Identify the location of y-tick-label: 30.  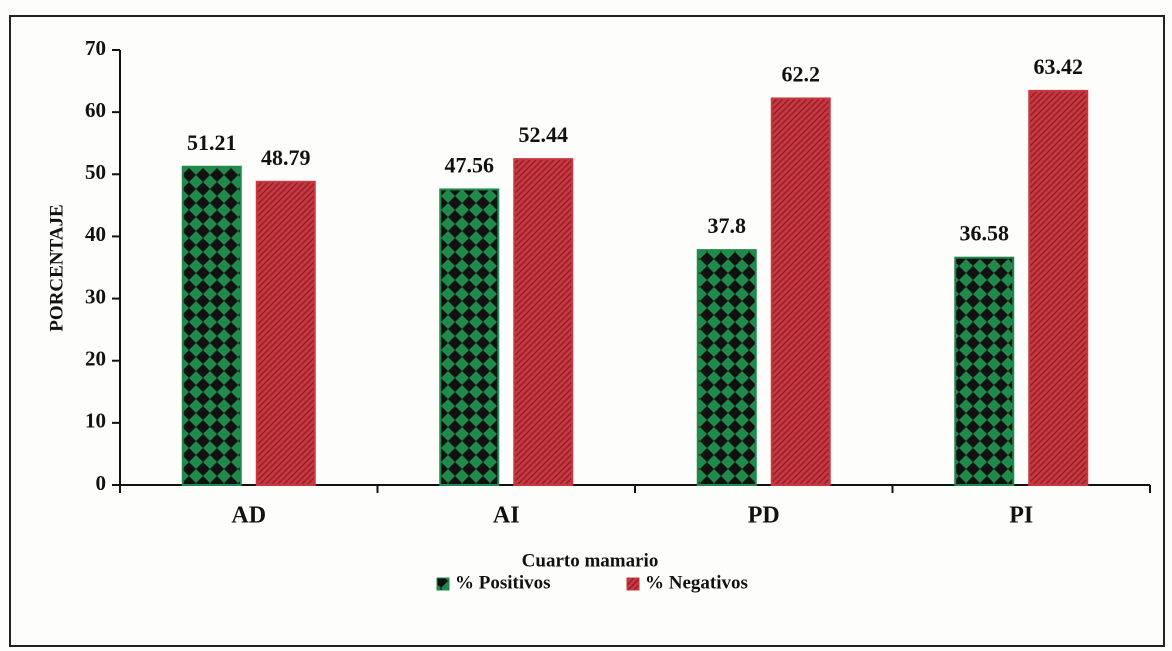
(95, 296).